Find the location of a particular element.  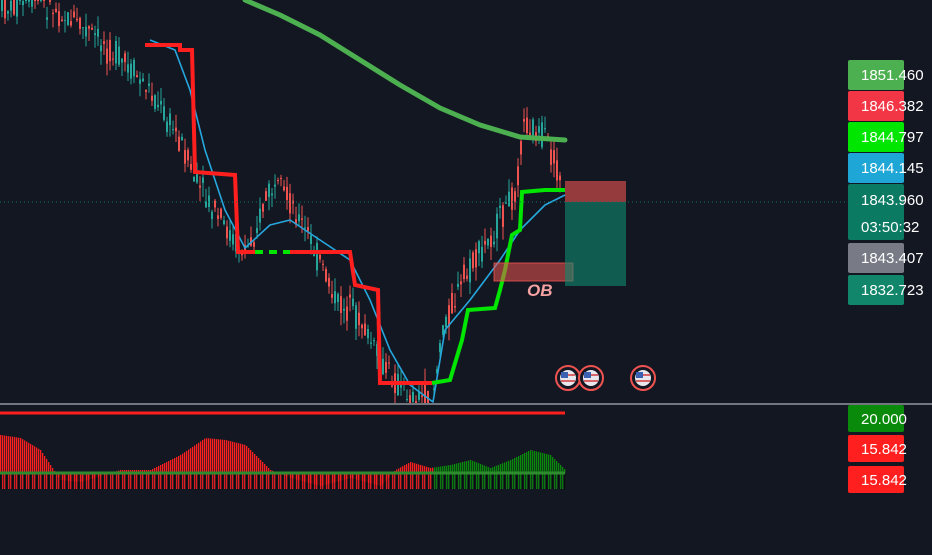

oscillator-pane is located at coordinates (283, 450).